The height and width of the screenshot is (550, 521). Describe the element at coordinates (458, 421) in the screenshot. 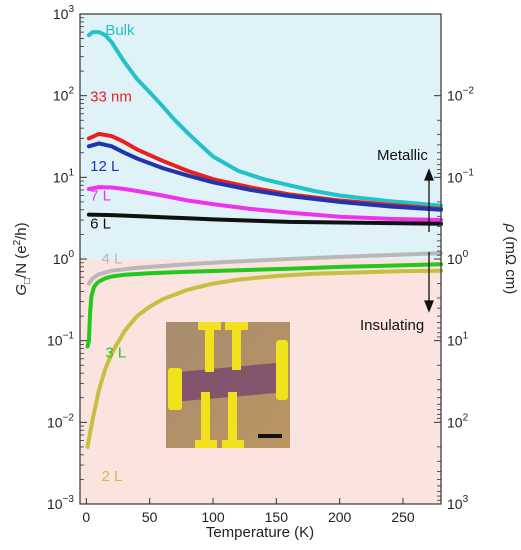

I see `y2-tick-label: 10²` at that location.